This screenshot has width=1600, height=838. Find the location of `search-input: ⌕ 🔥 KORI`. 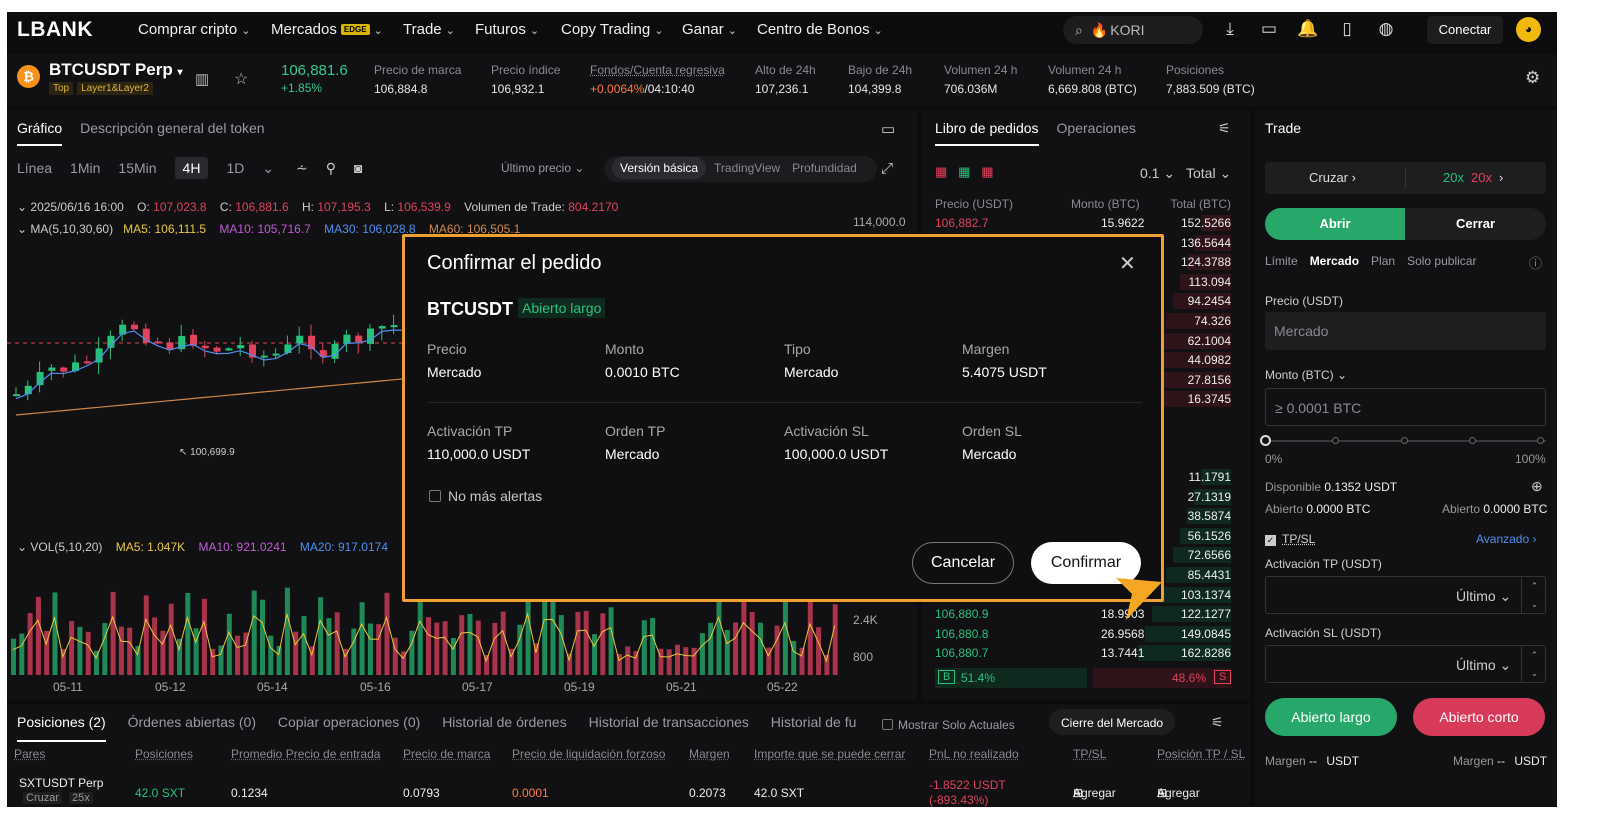

search-input: ⌕ 🔥 KORI is located at coordinates (1133, 30).